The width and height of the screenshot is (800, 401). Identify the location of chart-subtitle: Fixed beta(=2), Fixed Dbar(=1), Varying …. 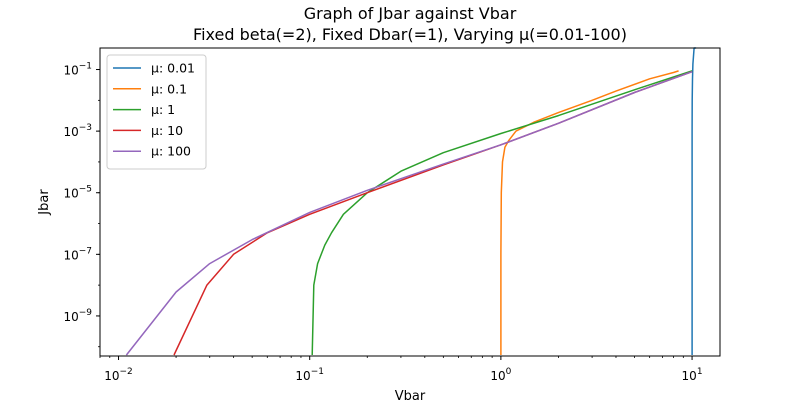
(410, 34).